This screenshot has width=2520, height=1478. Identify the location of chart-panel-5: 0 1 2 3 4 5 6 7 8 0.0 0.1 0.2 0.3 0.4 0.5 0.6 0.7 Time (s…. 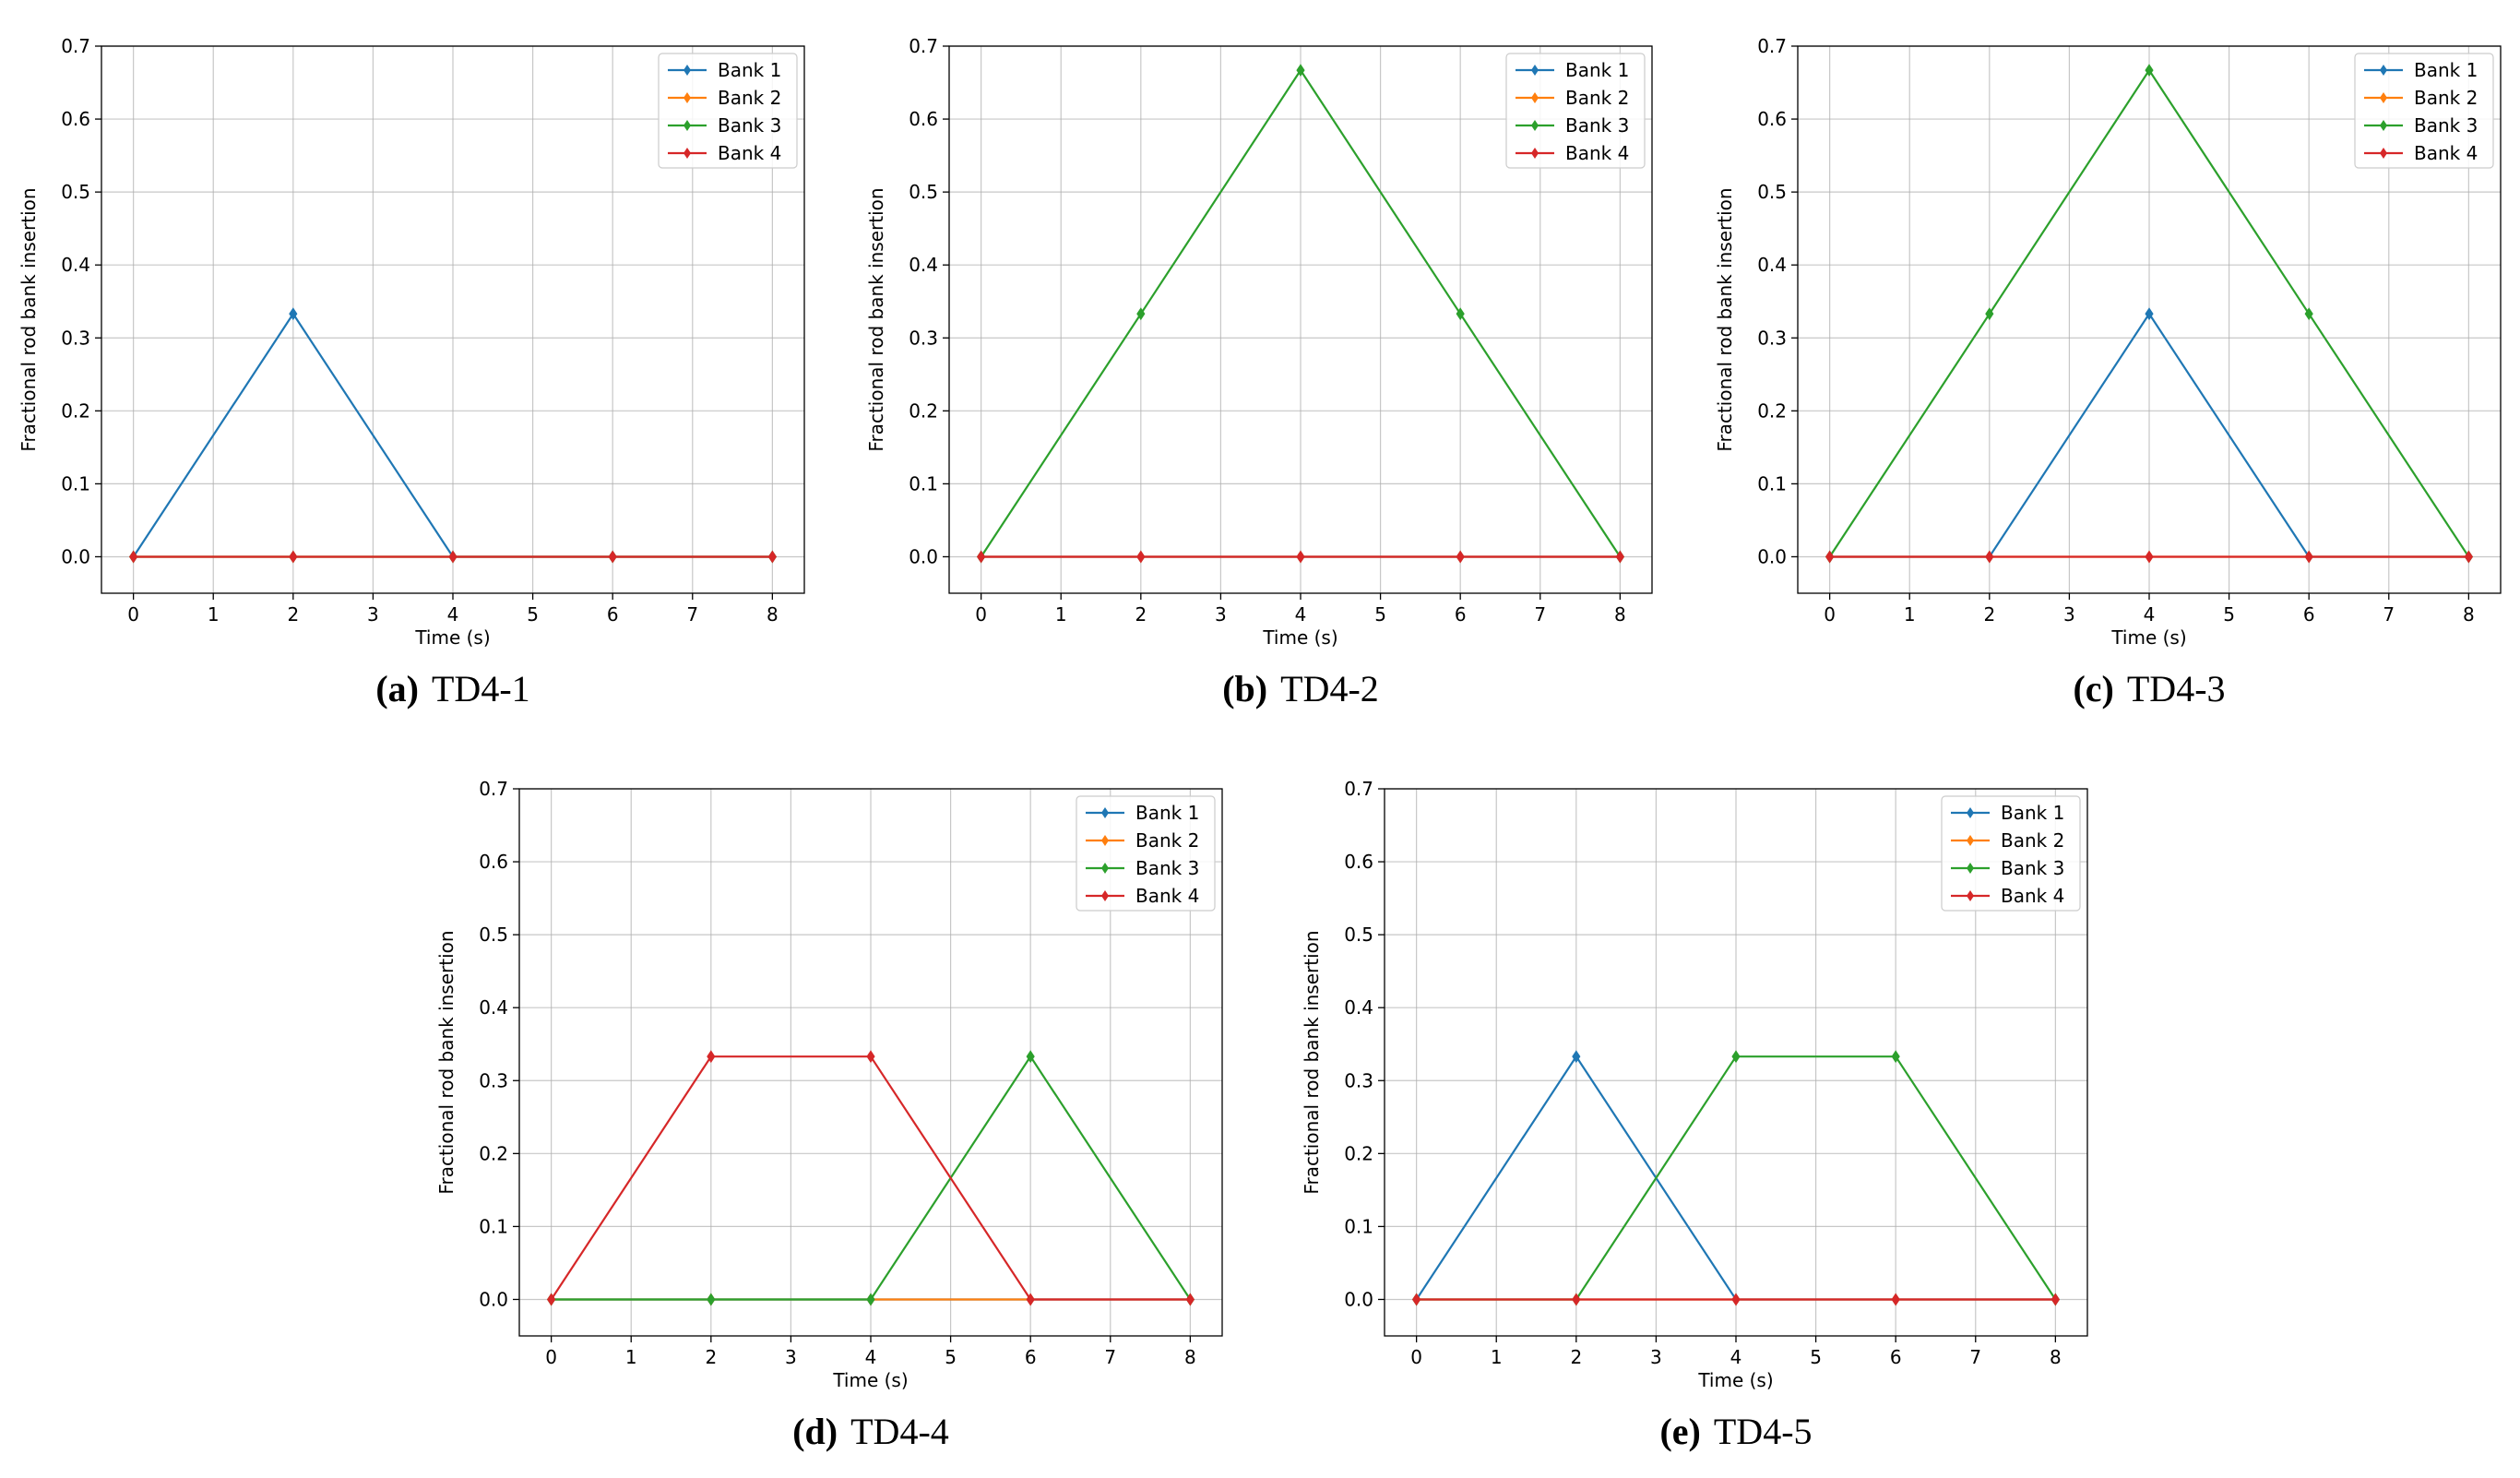
(1694, 1115).